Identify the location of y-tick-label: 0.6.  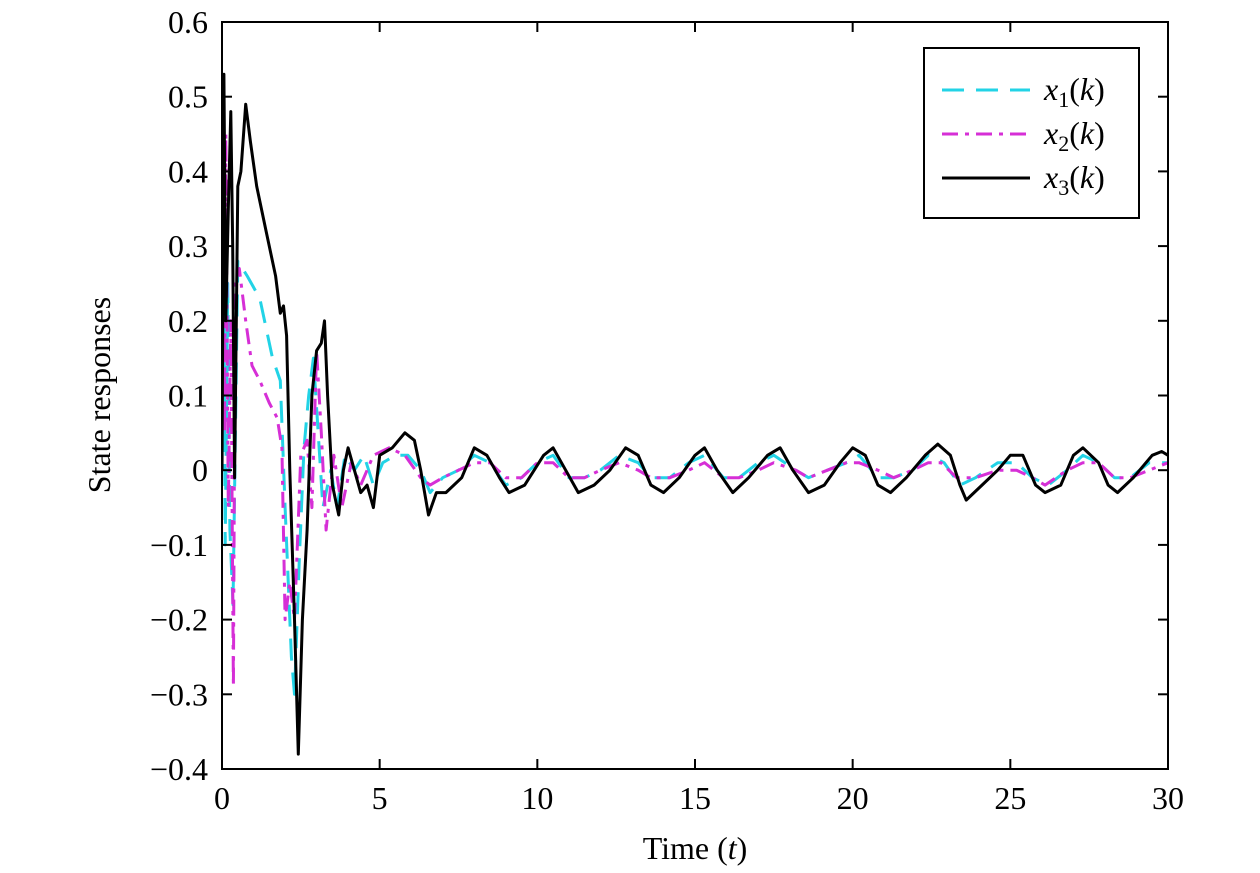
(188, 22).